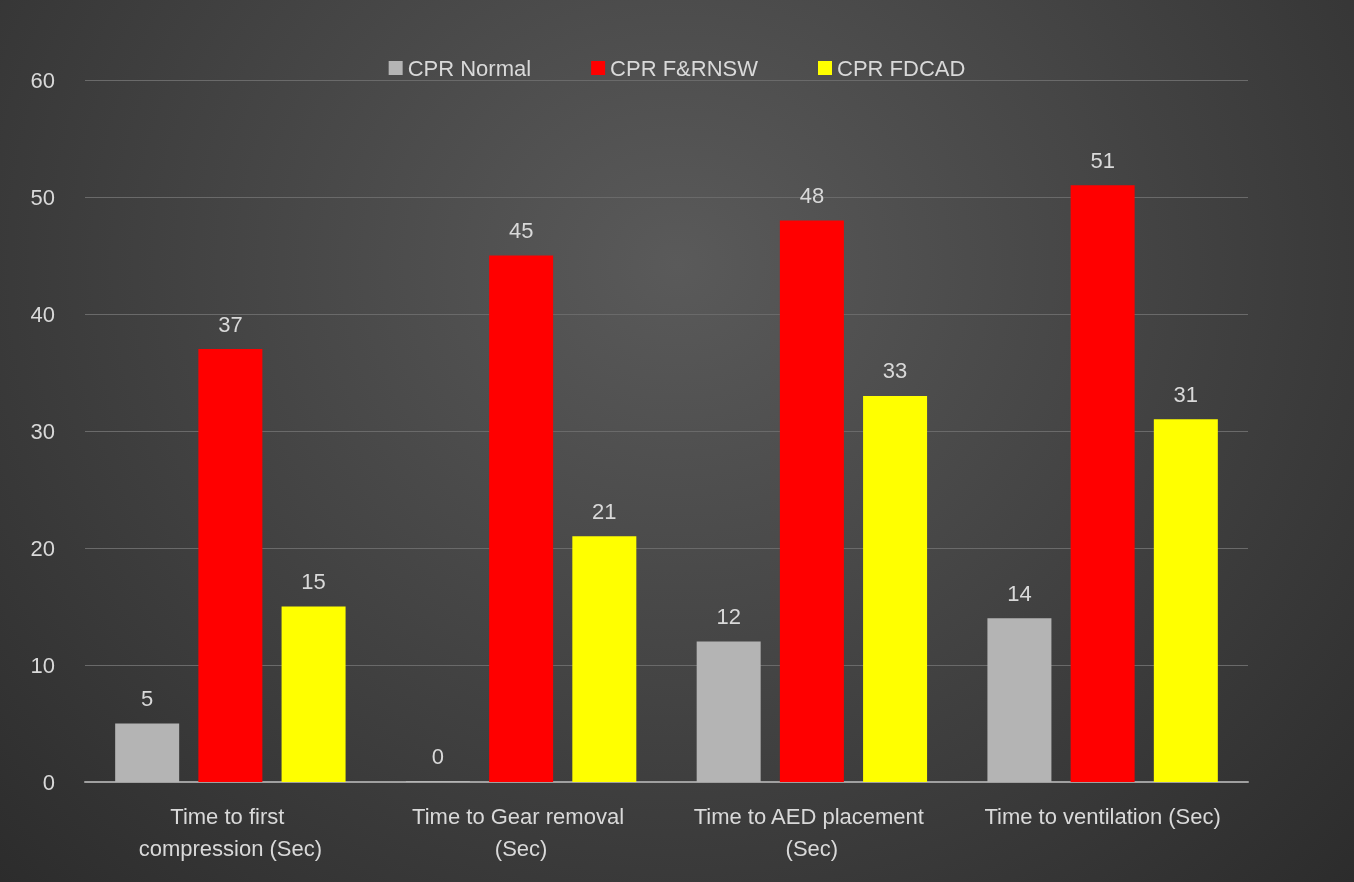 The width and height of the screenshot is (1354, 882). What do you see at coordinates (48, 782) in the screenshot?
I see `y-tick-label: 0` at bounding box center [48, 782].